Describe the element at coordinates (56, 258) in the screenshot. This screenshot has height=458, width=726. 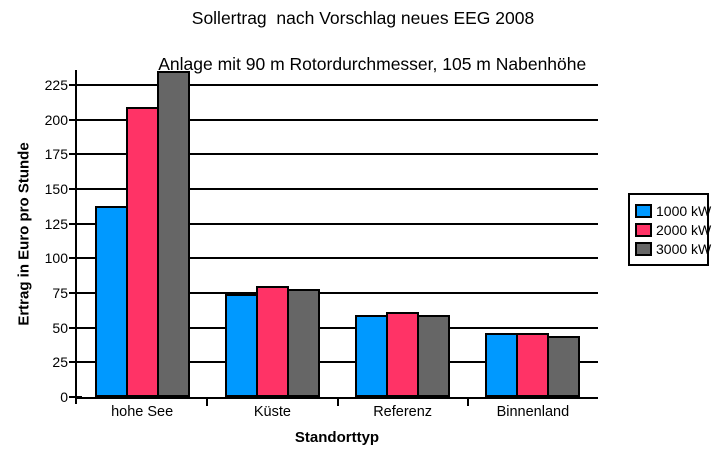
I see `y-tick-label-100: 100` at that location.